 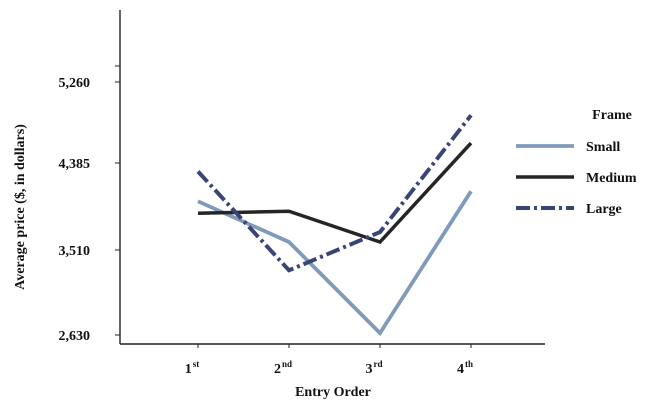 I want to click on x-axis-title: Entry Order, so click(x=333, y=392).